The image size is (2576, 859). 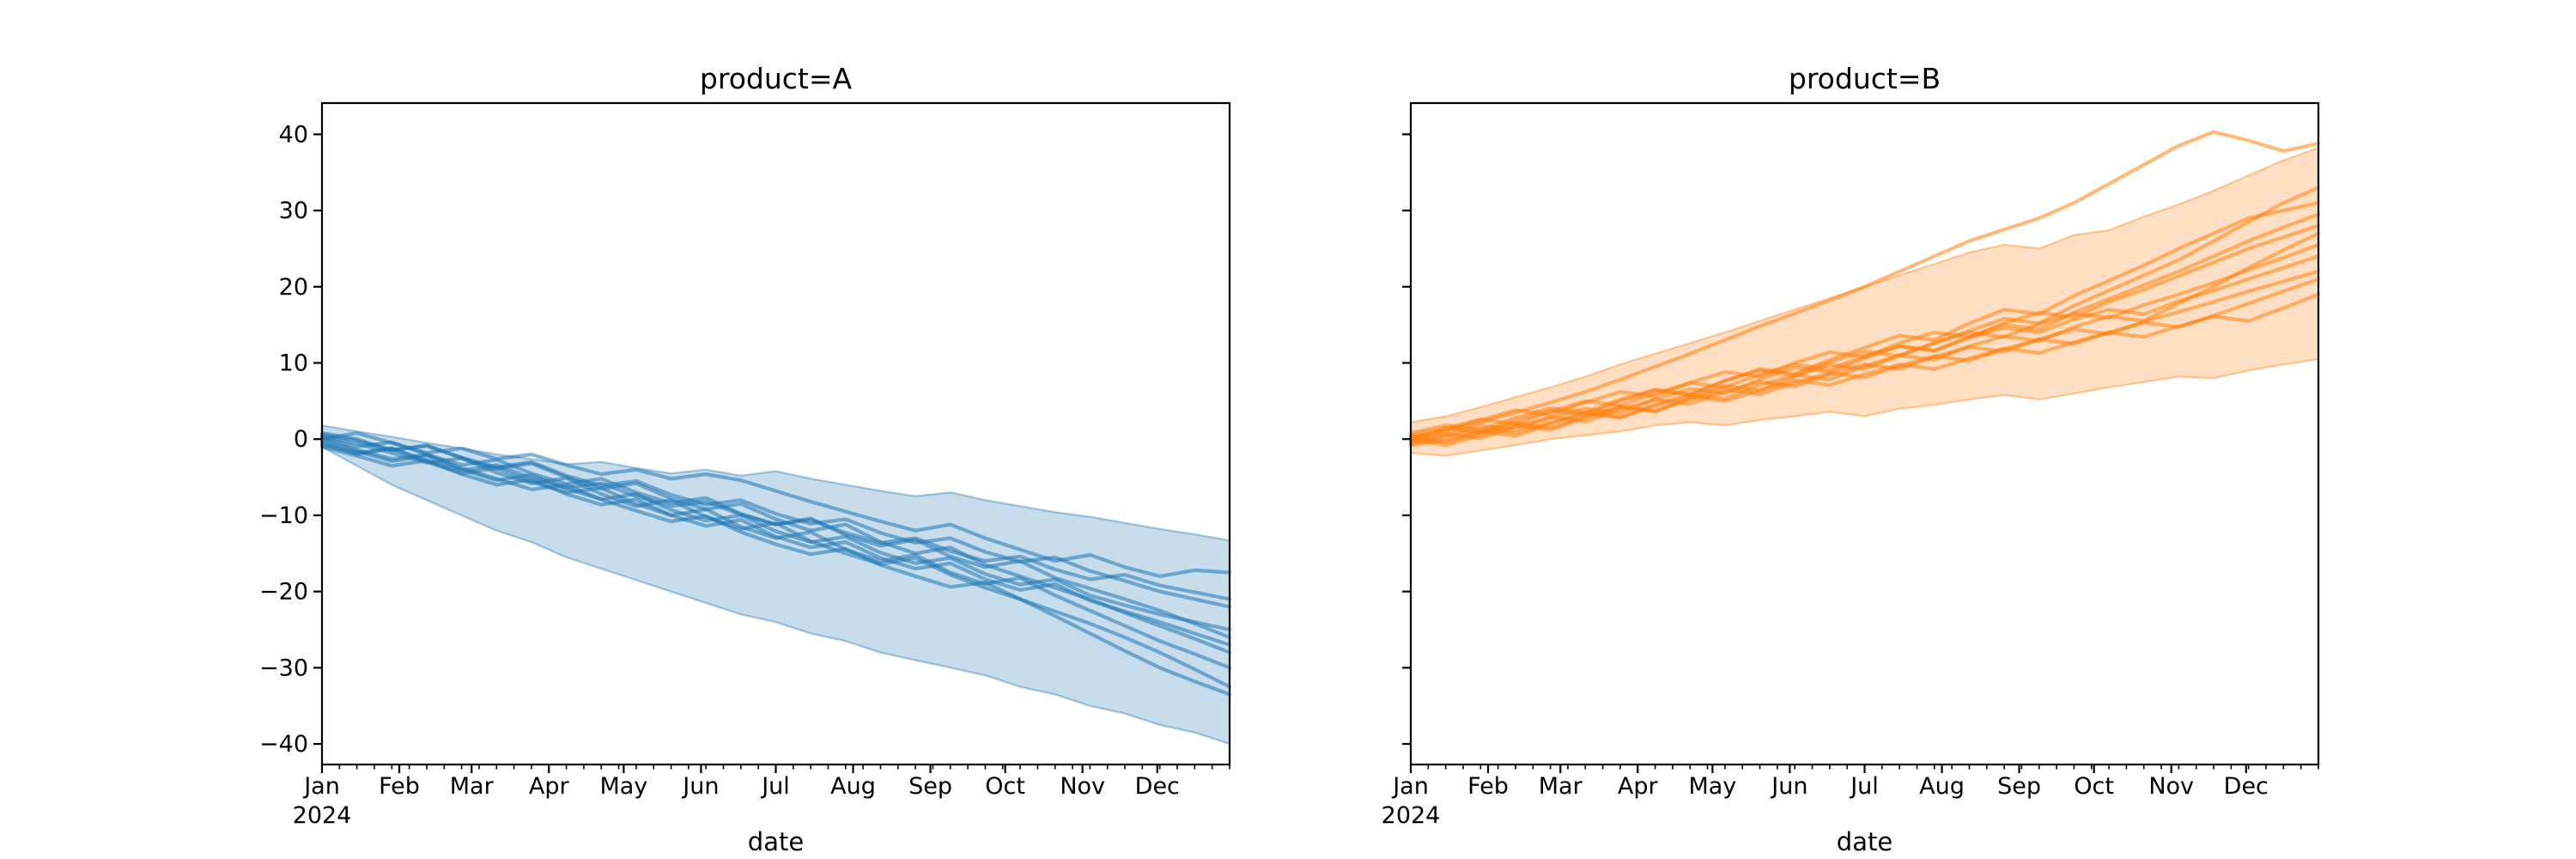 What do you see at coordinates (283, 592) in the screenshot?
I see `y-tick-label: −20` at bounding box center [283, 592].